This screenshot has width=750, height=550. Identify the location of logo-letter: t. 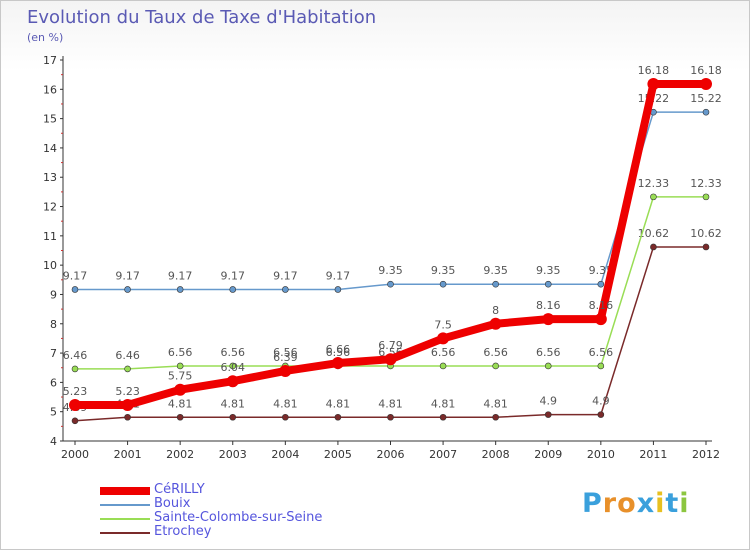
(672, 503).